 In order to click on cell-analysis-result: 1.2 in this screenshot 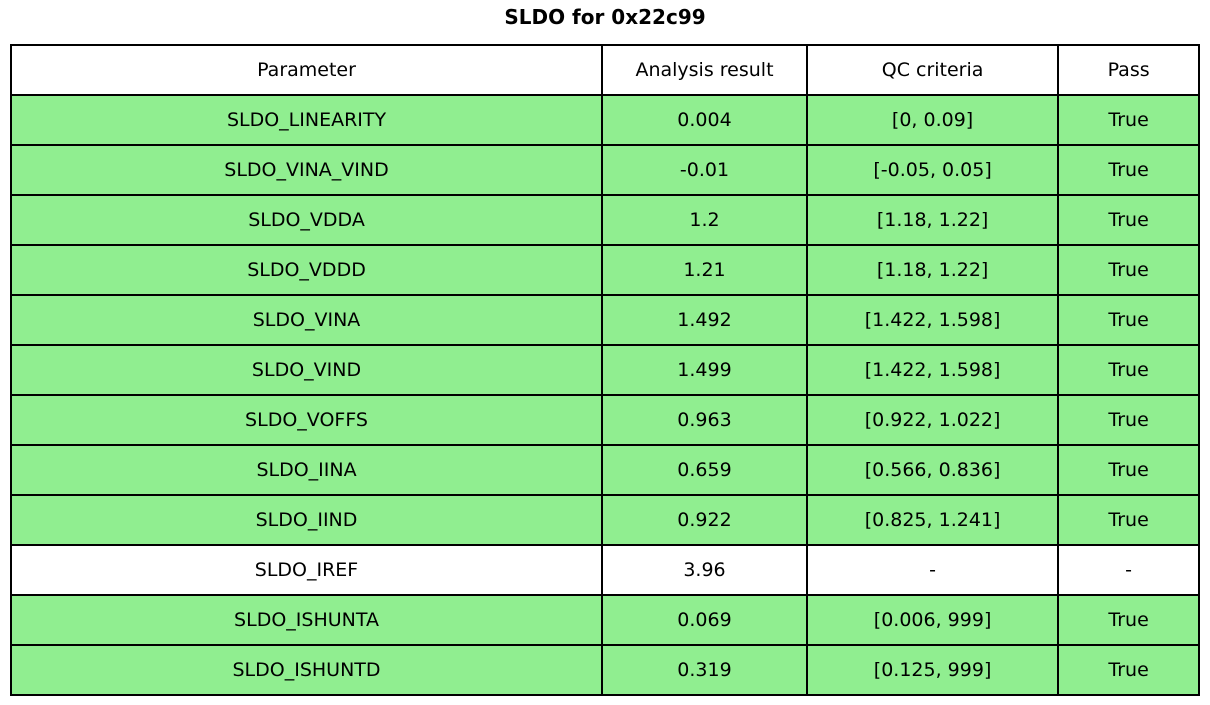, I will do `click(704, 220)`.